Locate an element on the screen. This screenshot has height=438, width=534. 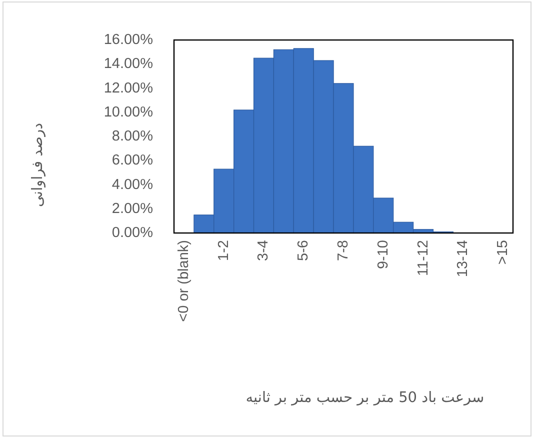
y-tick-label: 16.00% is located at coordinates (129, 40).